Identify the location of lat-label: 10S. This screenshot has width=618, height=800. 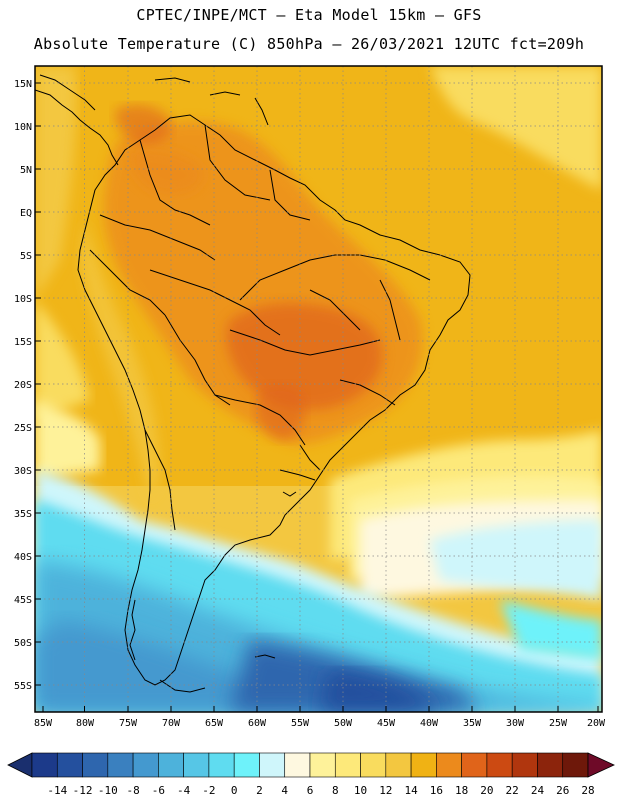
(23, 299).